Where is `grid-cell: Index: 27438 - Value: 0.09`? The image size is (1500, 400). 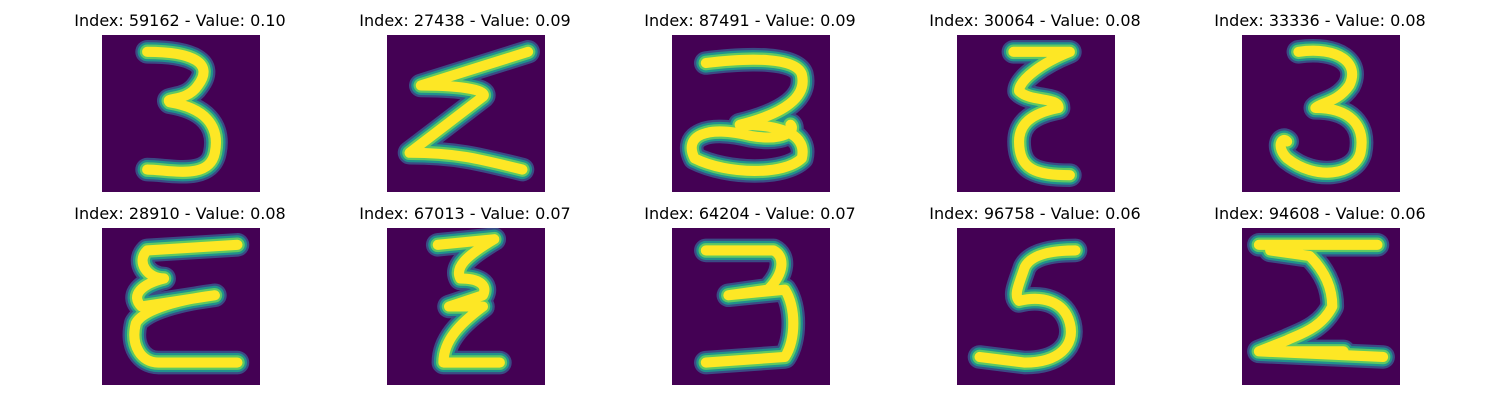
grid-cell: Index: 27438 - Value: 0.09 is located at coordinates (465, 96).